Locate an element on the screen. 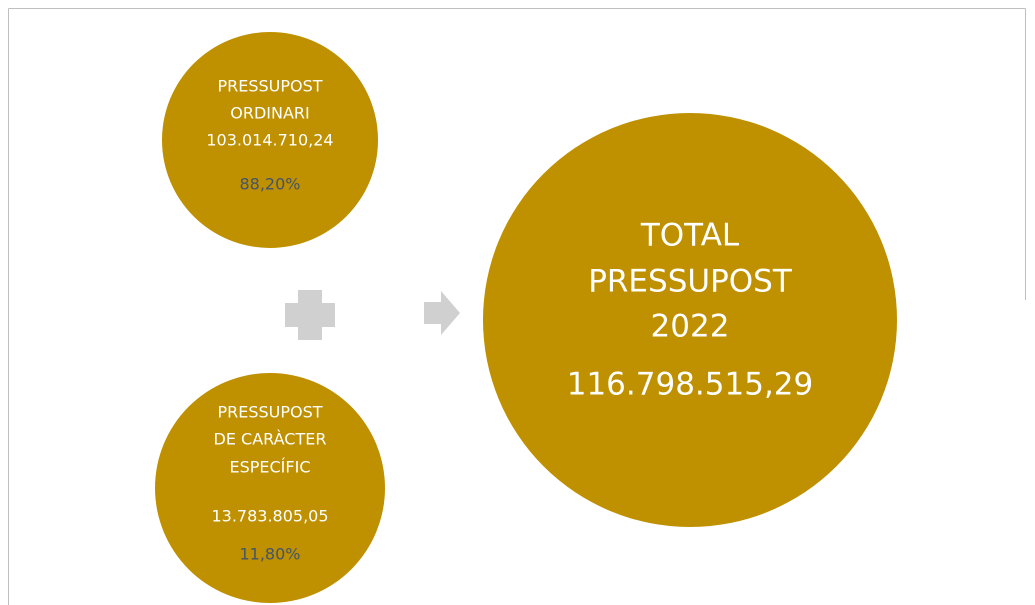 The height and width of the screenshot is (605, 1035). circle-ordinari is located at coordinates (270, 140).